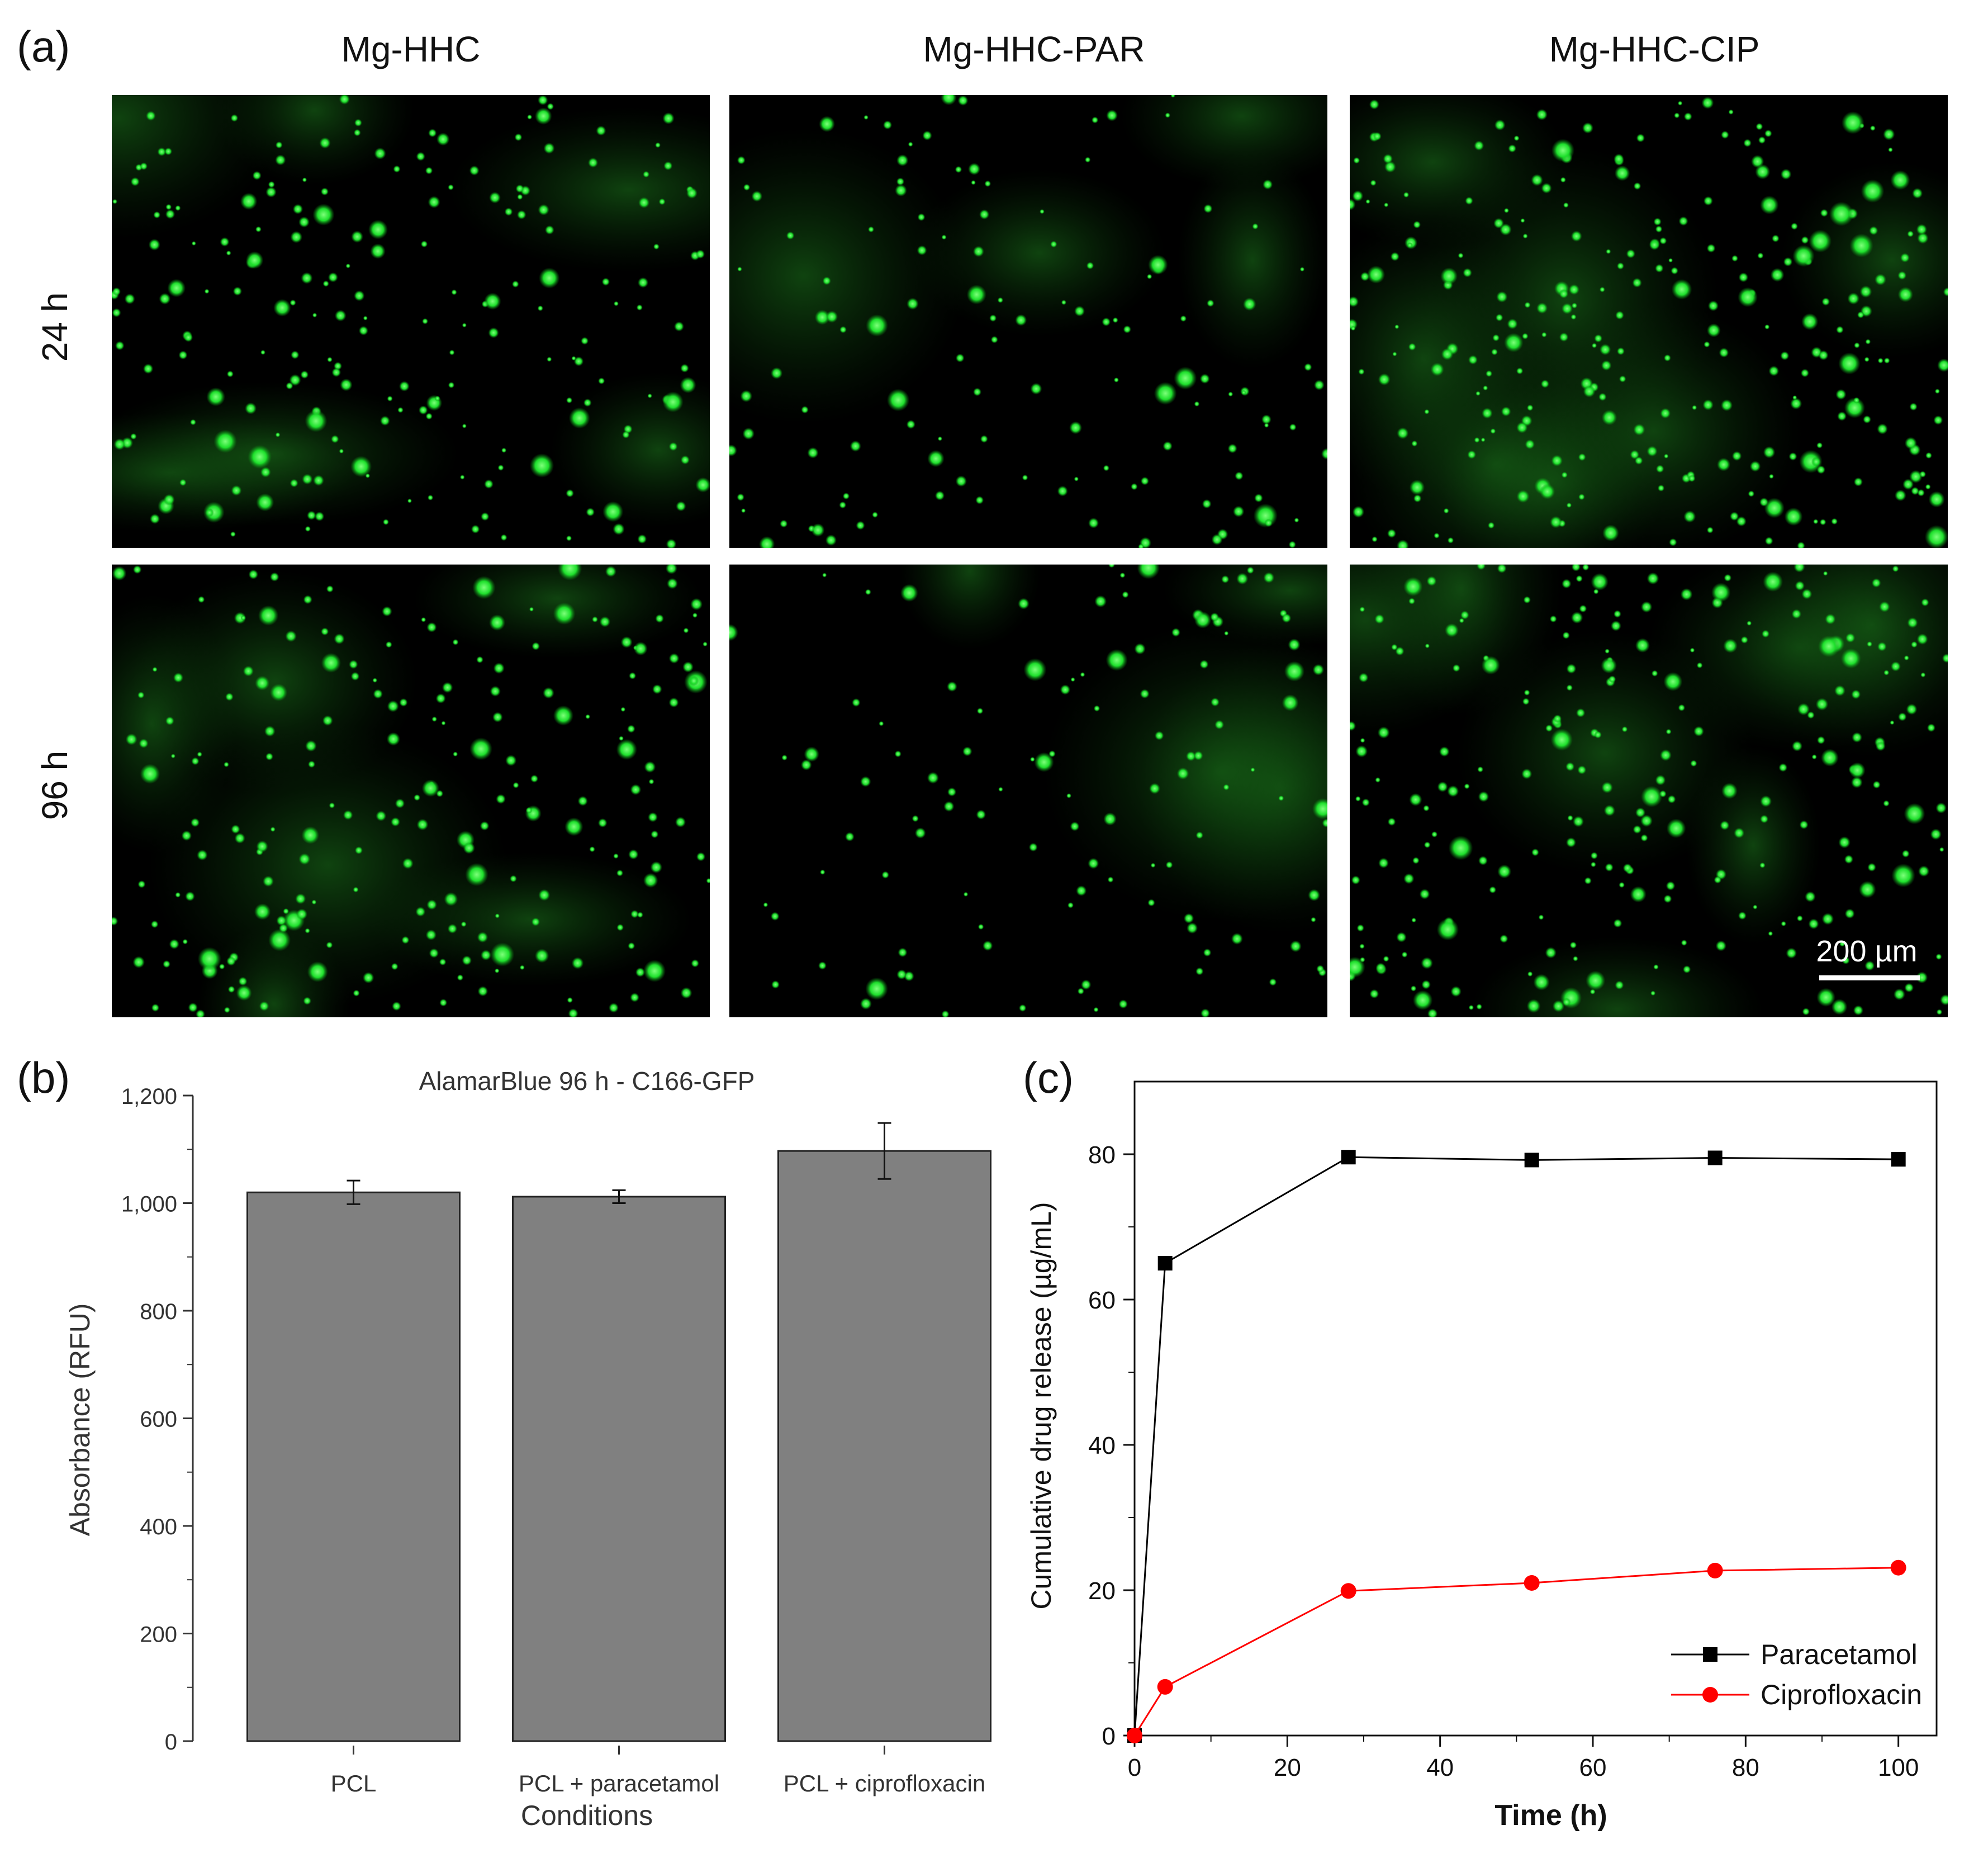 This screenshot has width=1988, height=1849. What do you see at coordinates (1102, 1591) in the screenshot?
I see `y-tick-label: 20` at bounding box center [1102, 1591].